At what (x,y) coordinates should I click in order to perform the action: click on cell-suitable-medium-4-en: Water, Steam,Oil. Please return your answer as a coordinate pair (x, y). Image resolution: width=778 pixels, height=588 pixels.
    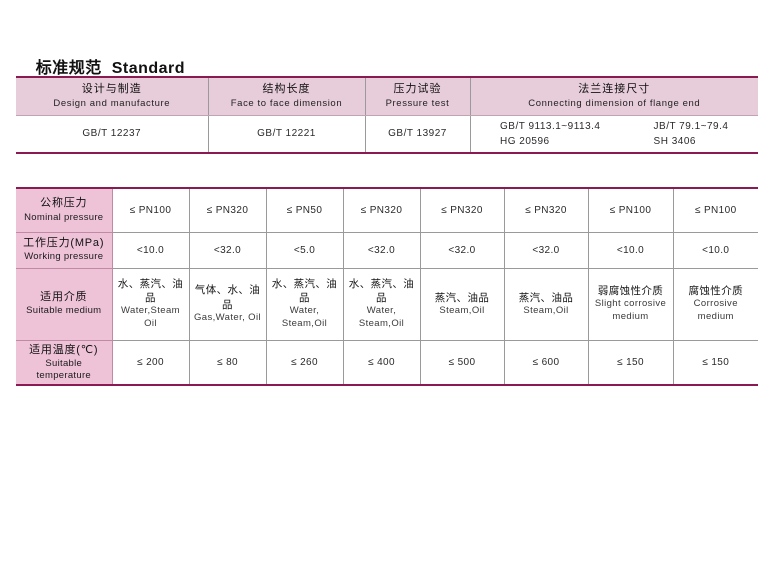
    Looking at the image, I should click on (381, 317).